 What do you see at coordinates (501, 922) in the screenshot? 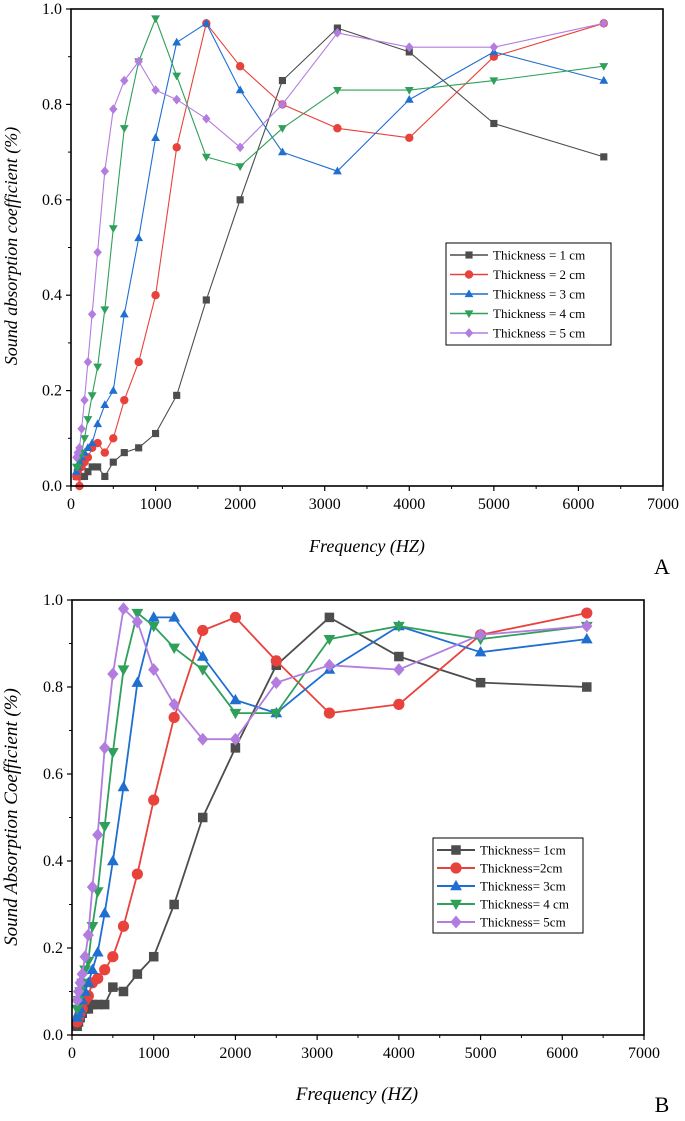
I see `chart-b-legend-item: Thickness= 5cm` at bounding box center [501, 922].